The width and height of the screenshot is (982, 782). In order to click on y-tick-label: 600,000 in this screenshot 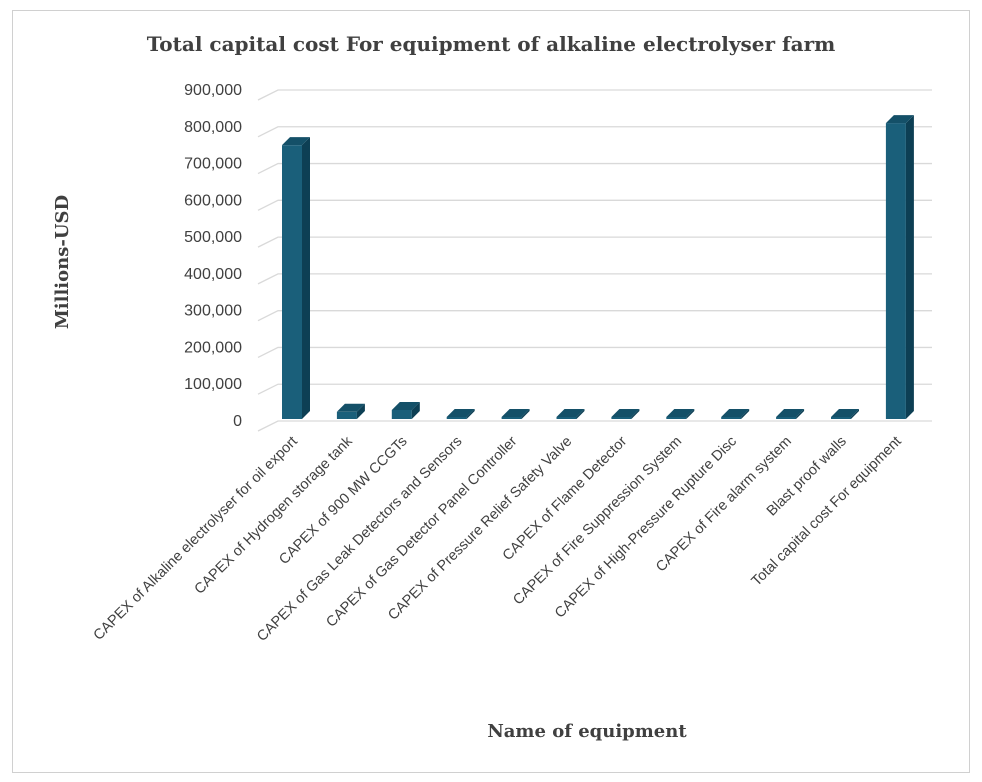, I will do `click(213, 200)`.